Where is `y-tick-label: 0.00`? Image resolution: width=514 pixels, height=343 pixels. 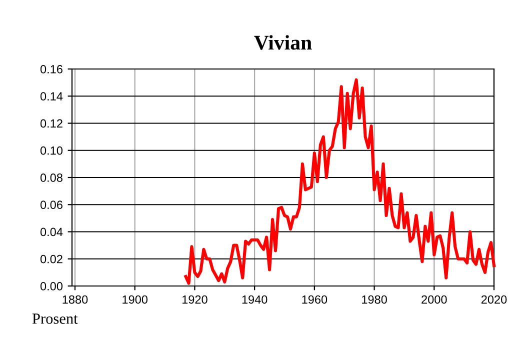 y-tick-label: 0.00 is located at coordinates (51, 286).